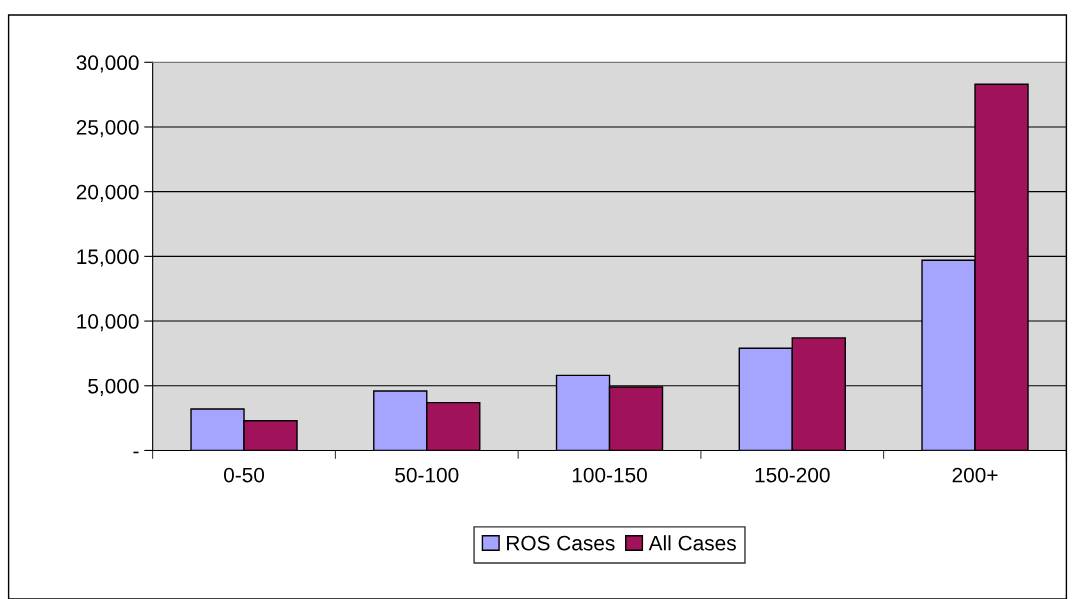  I want to click on x-tick-label: 200+, so click(975, 475).